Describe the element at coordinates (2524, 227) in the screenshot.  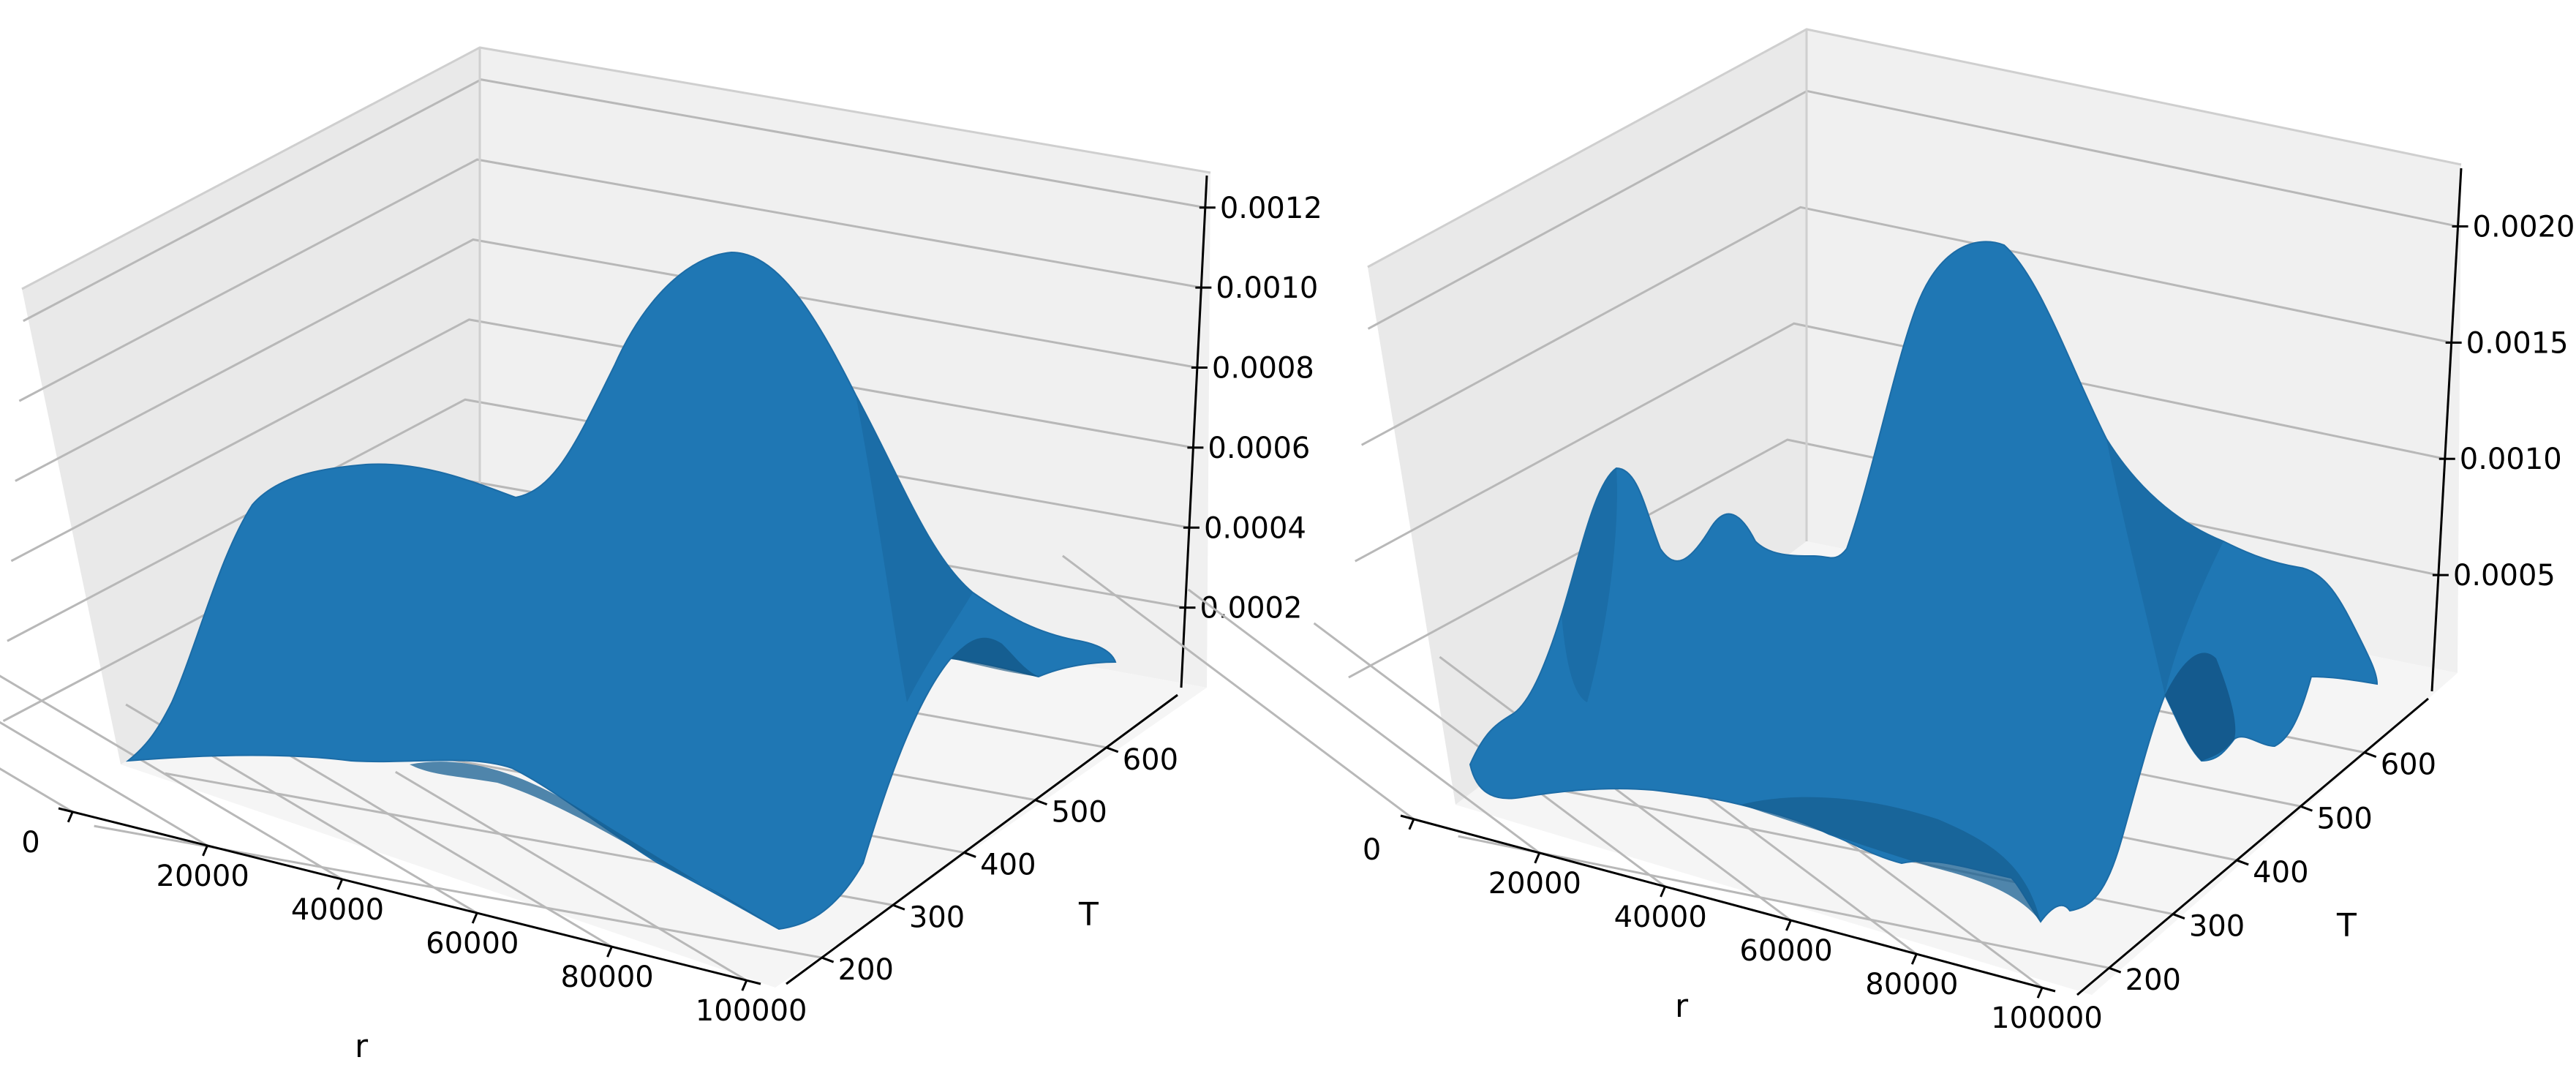
I see `z-tick-label: 0.0020` at that location.